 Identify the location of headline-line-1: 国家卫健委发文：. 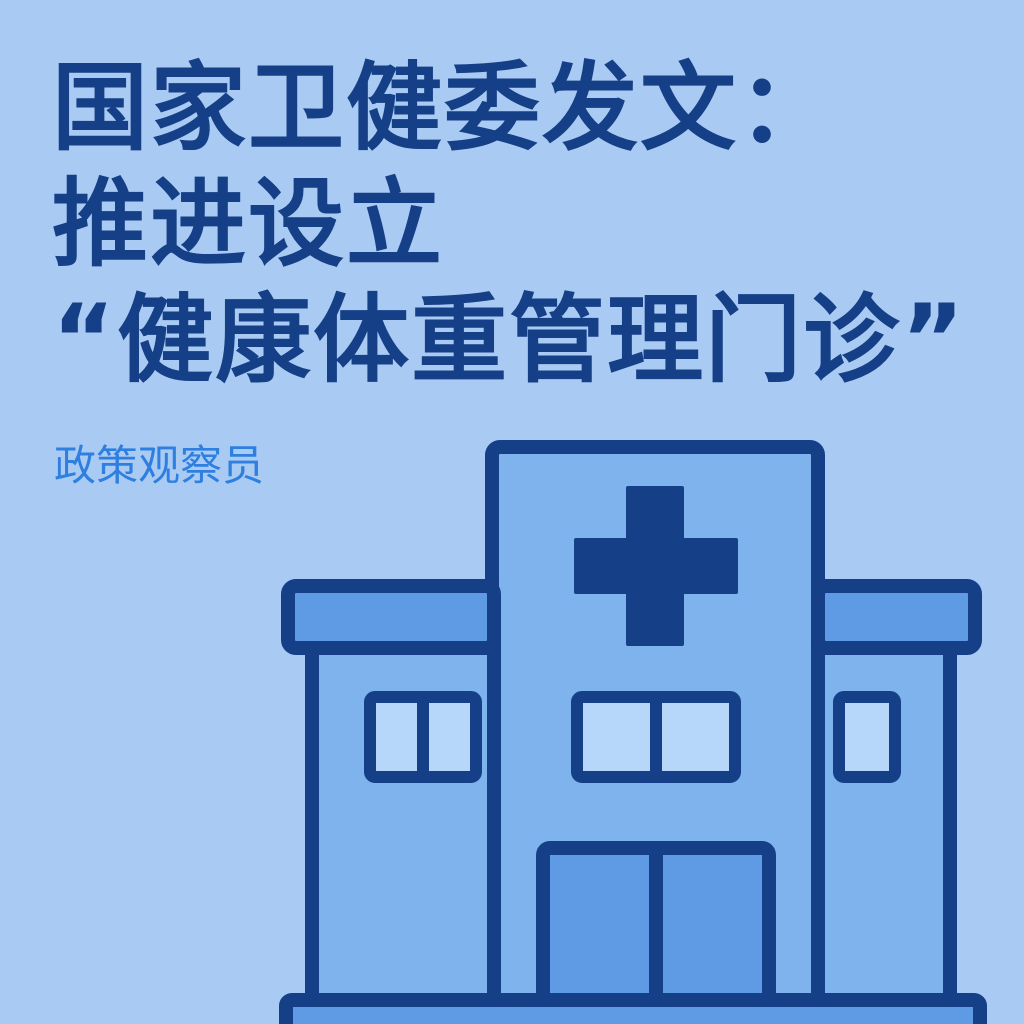
(444, 108).